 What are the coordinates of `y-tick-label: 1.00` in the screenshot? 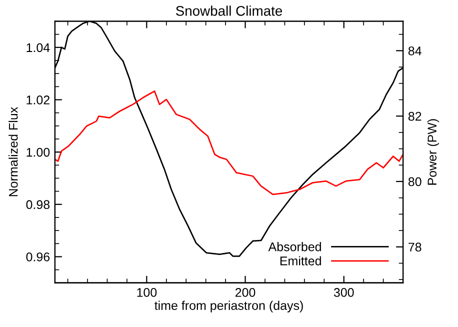 It's located at (38, 152).